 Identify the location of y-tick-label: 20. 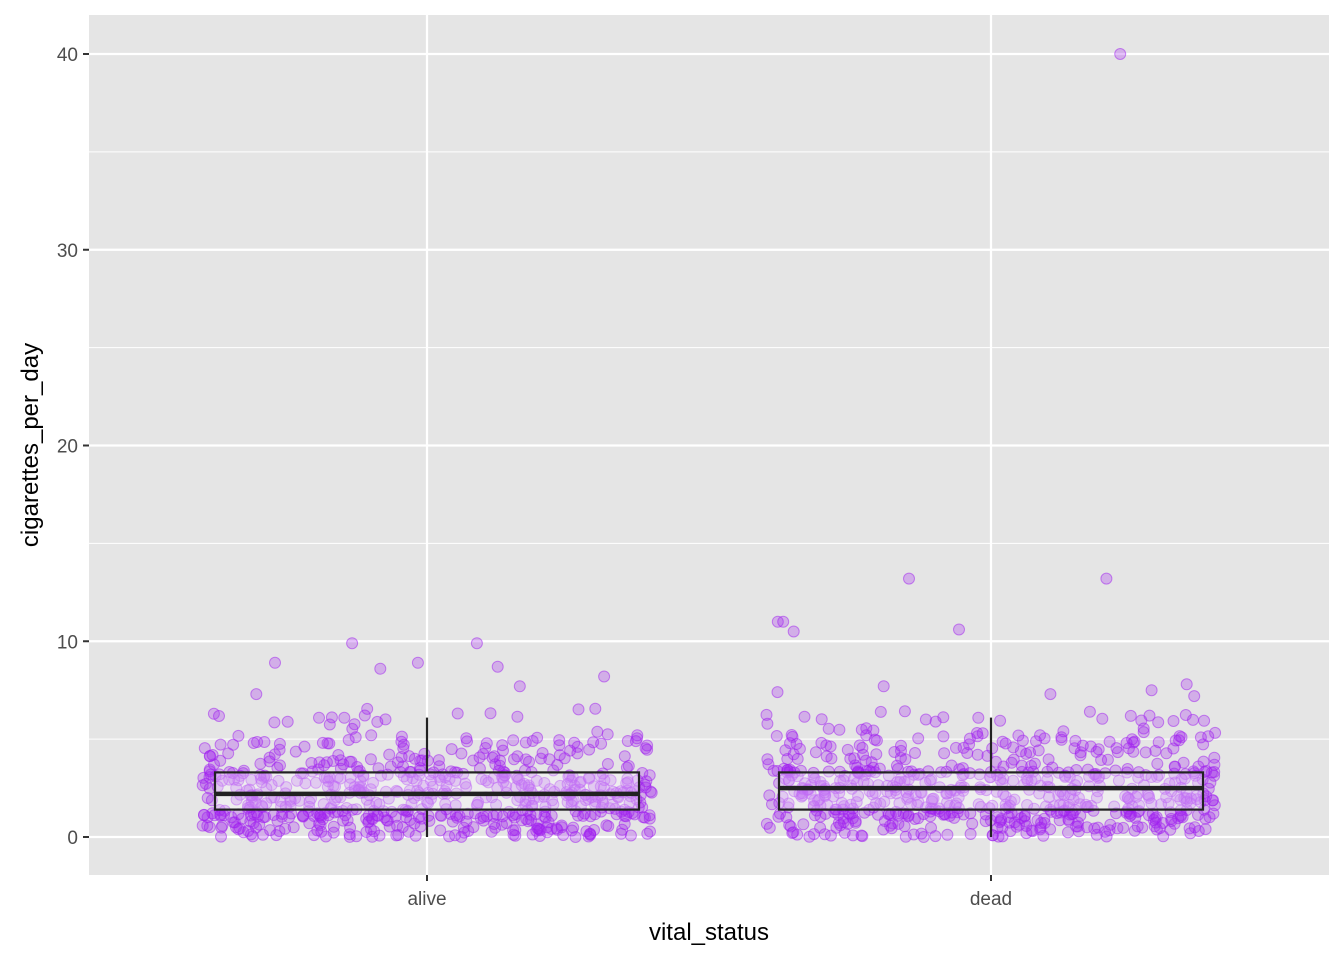
(67, 447).